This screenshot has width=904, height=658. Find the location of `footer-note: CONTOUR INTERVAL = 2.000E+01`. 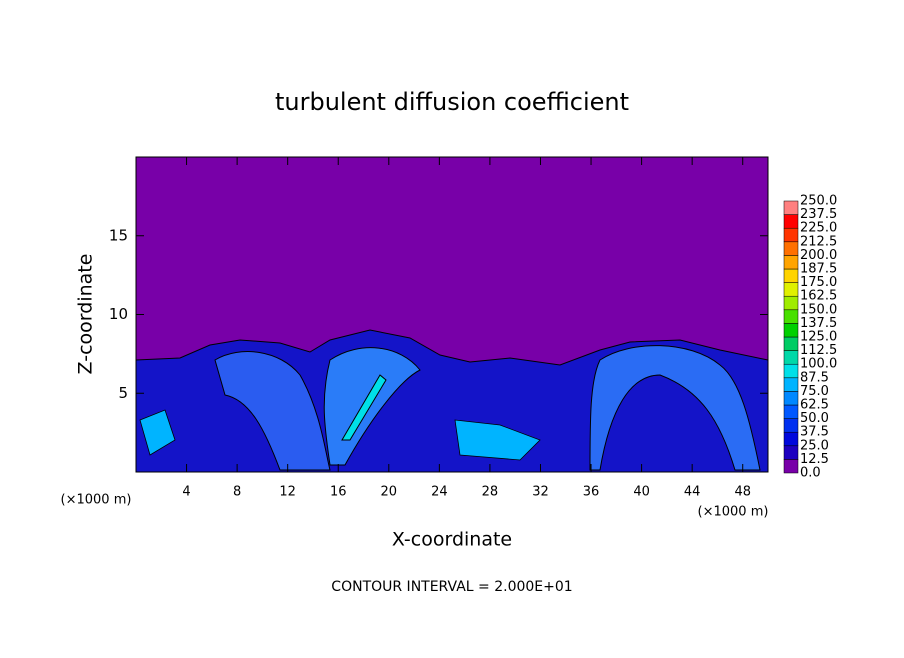

footer-note: CONTOUR INTERVAL = 2.000E+01 is located at coordinates (451, 587).